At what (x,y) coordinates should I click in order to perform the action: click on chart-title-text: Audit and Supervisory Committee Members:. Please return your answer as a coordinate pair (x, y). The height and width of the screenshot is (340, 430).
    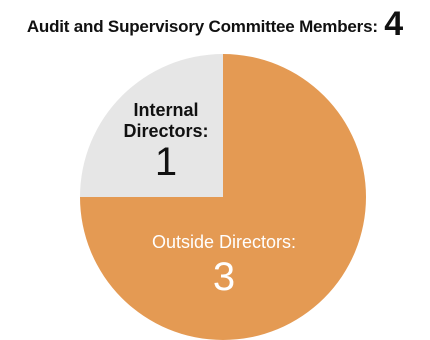
    Looking at the image, I should click on (202, 26).